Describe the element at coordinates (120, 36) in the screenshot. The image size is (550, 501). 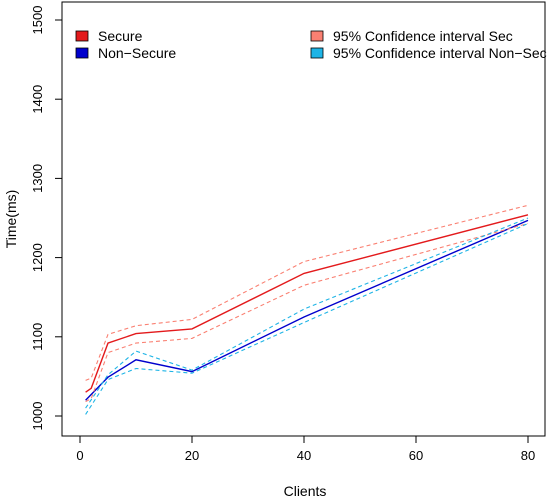
I see `legend-label: Secure` at that location.